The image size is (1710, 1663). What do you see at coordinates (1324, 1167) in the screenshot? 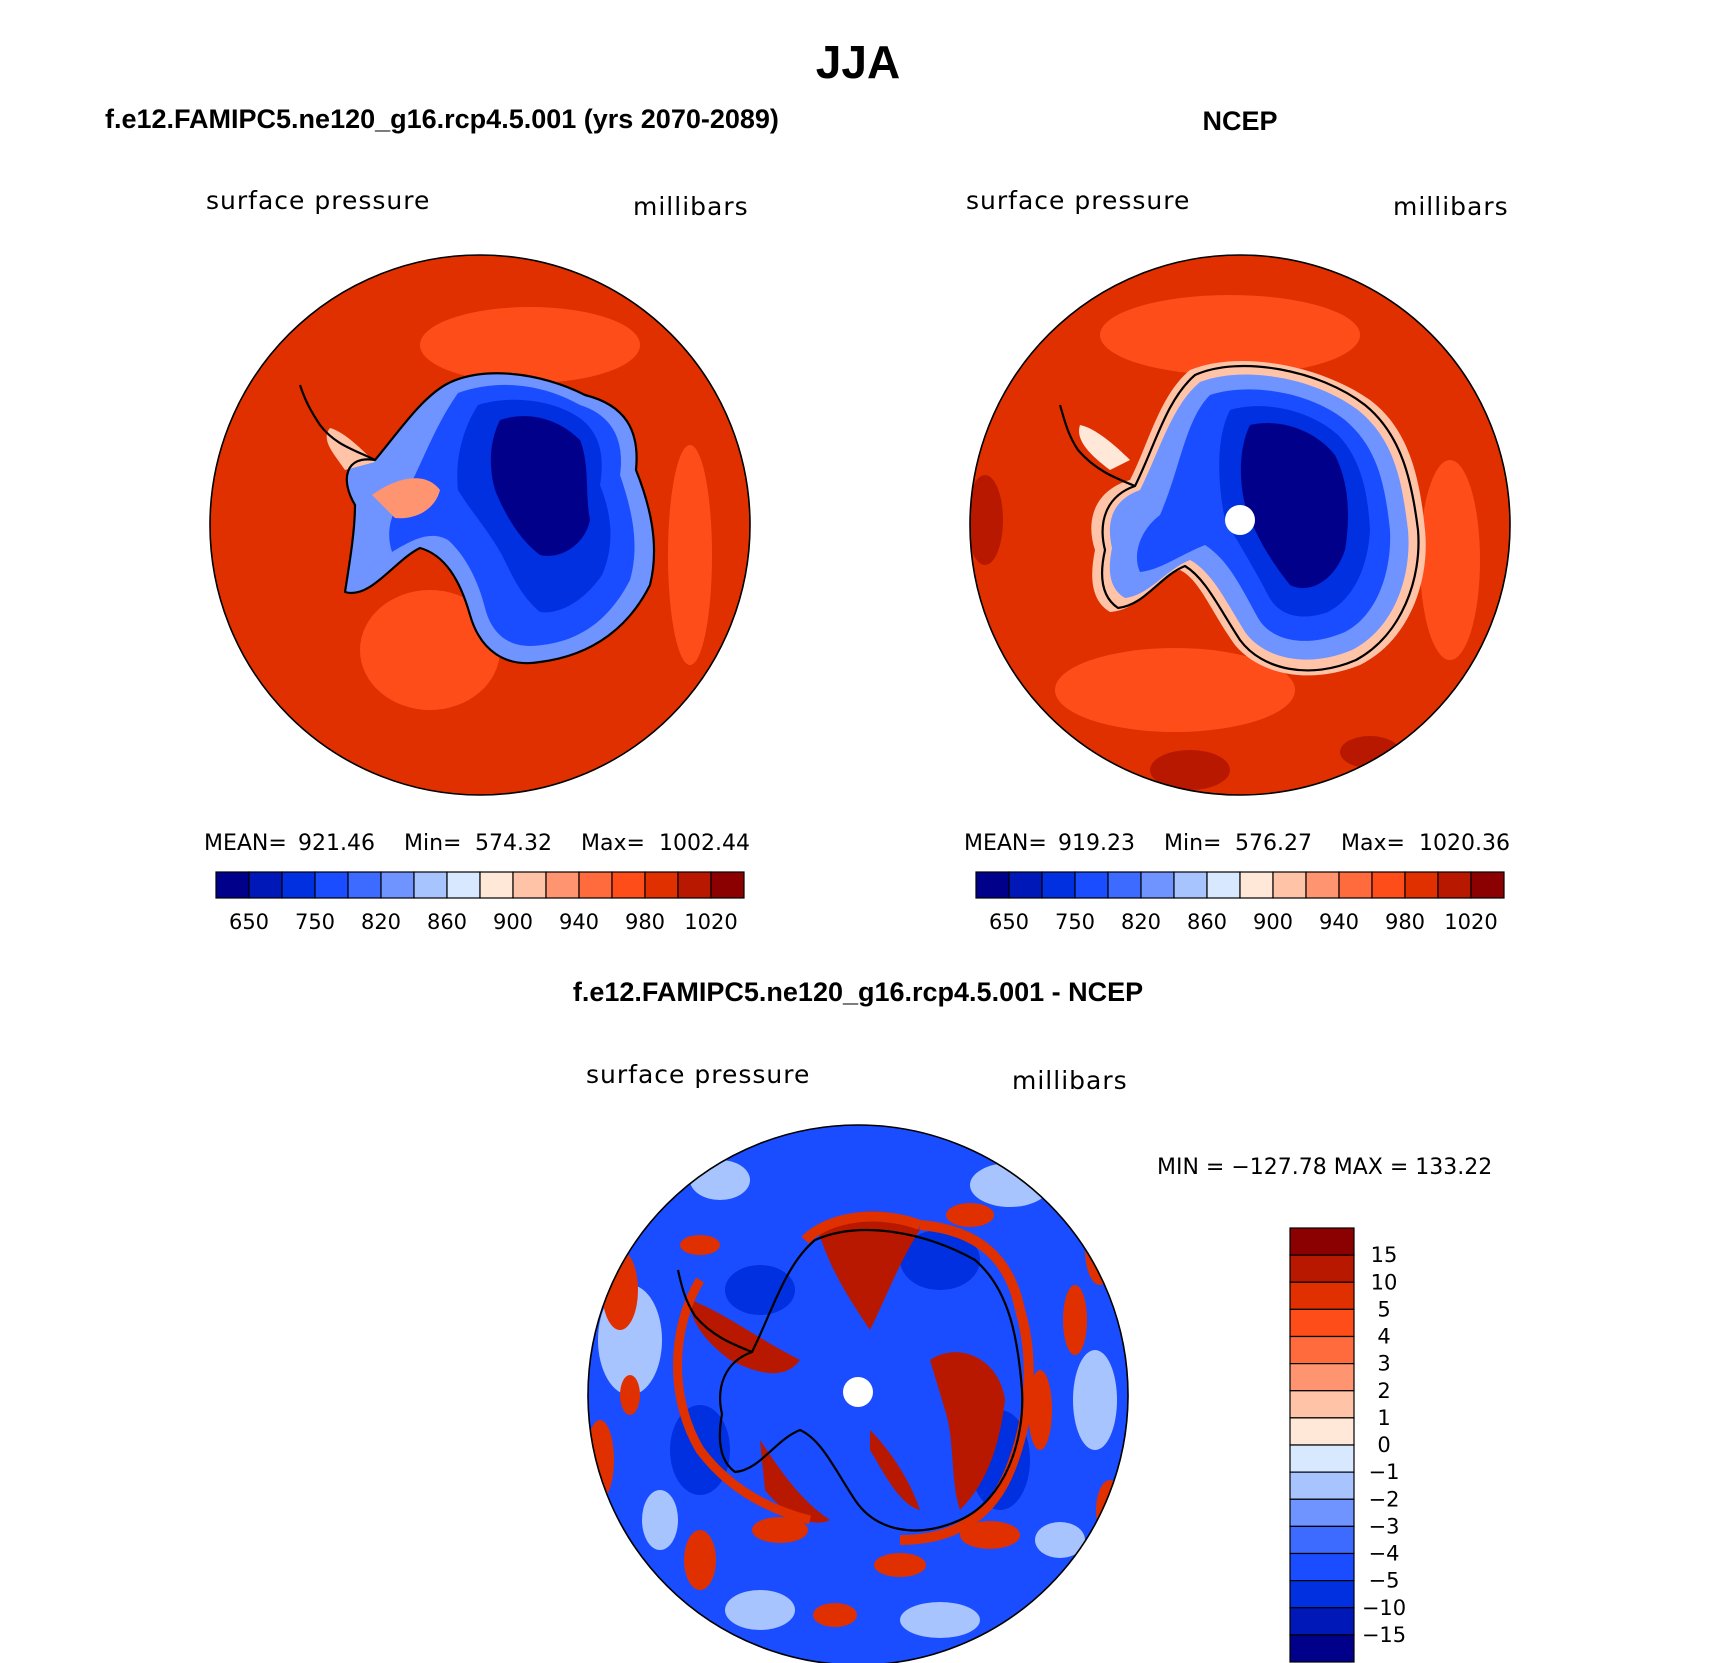
I see `panel-difference-range: MIN = −127.78 MAX = 133.22` at bounding box center [1324, 1167].